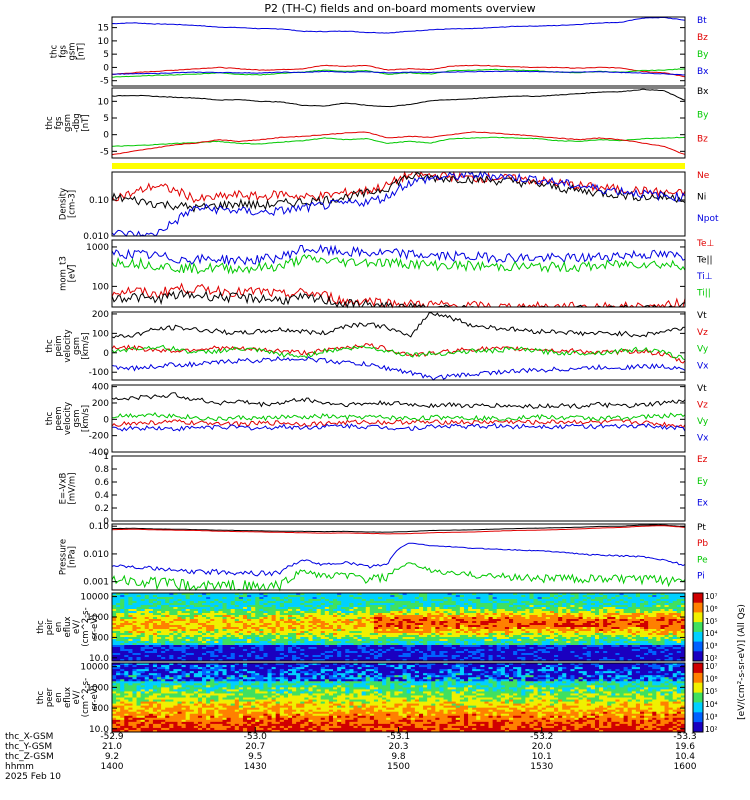 The height and width of the screenshot is (800, 750). I want to click on ytick-label-efield-1: 0.8, so click(102, 470).